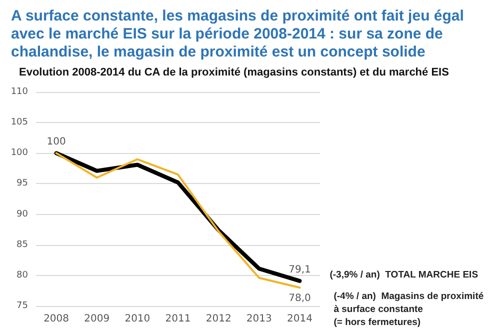  Describe the element at coordinates (234, 72) in the screenshot. I see `chart-subtitle: Evolution 2008-2014 du CA de la proximité (magasins constants) et du marché EIS` at that location.